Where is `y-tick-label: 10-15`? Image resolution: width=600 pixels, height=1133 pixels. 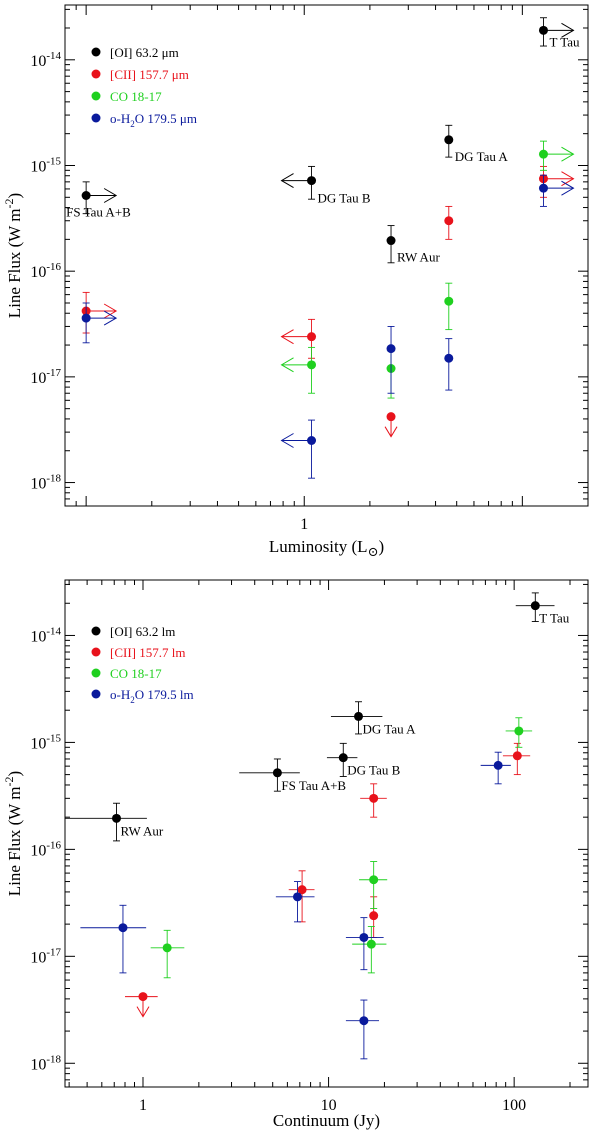 y-tick-label: 10-15 is located at coordinates (45, 742).